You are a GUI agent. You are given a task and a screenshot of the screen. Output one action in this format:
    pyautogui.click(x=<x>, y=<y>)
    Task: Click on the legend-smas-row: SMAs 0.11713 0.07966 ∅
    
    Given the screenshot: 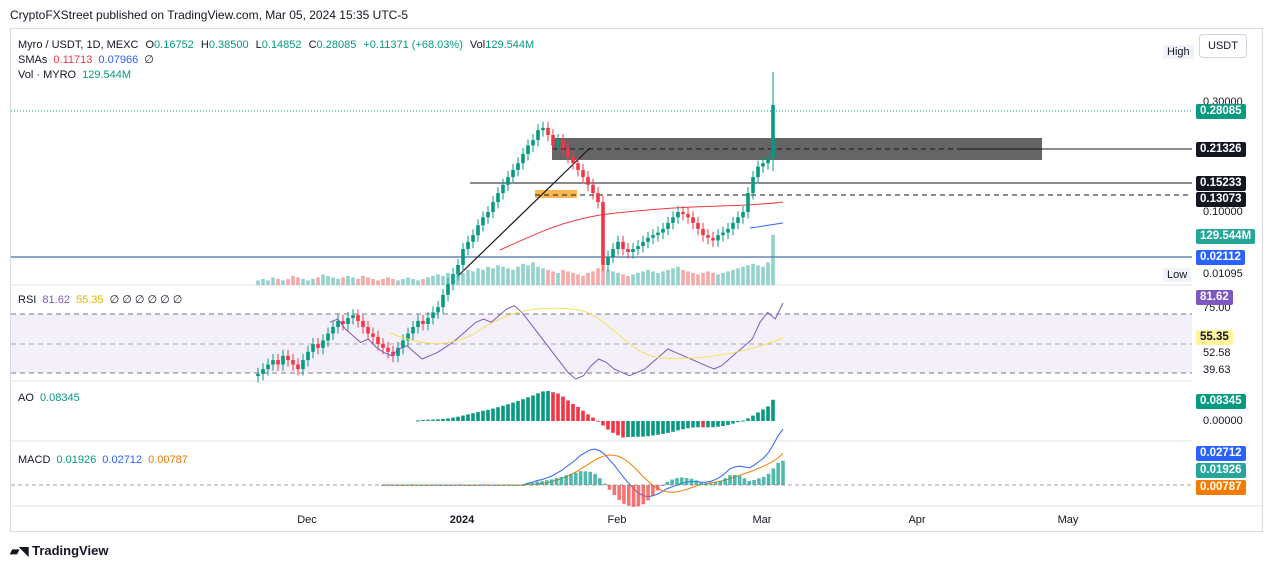 What is the action you would take?
    pyautogui.click(x=86, y=60)
    